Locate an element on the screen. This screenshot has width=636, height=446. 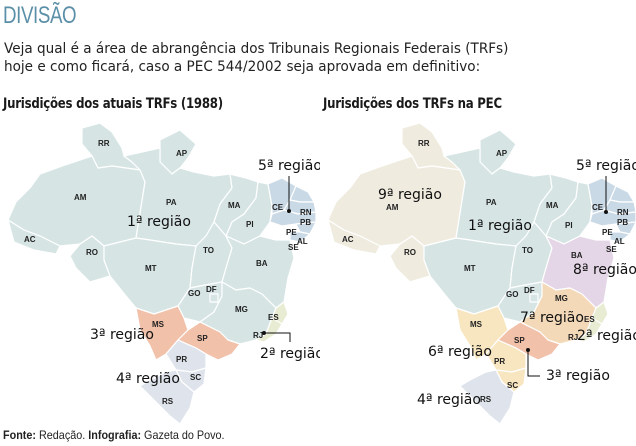
leader-r3 is located at coordinates (533, 363).